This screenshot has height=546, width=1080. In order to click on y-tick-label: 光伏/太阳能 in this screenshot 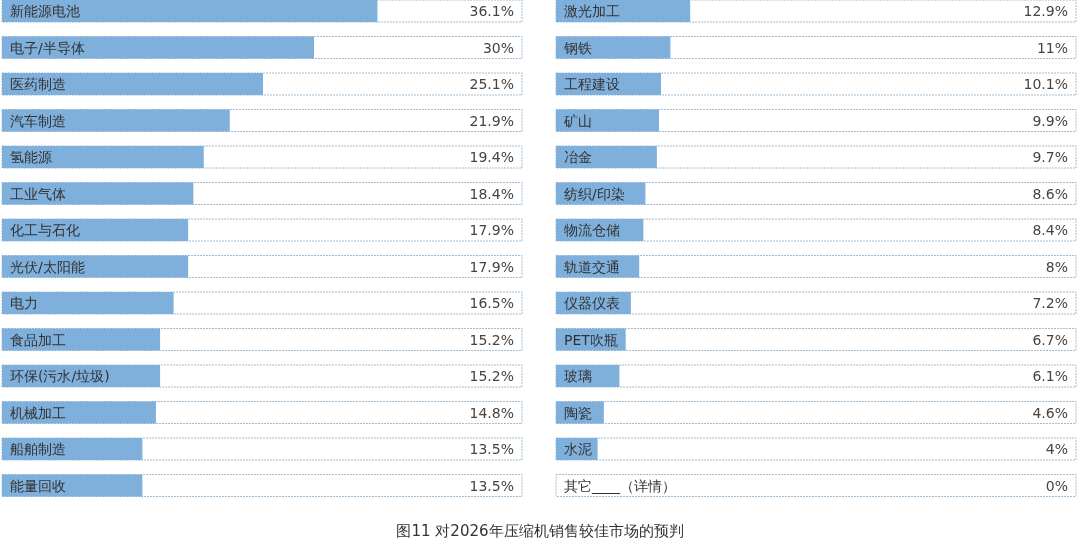, I will do `click(47, 266)`.